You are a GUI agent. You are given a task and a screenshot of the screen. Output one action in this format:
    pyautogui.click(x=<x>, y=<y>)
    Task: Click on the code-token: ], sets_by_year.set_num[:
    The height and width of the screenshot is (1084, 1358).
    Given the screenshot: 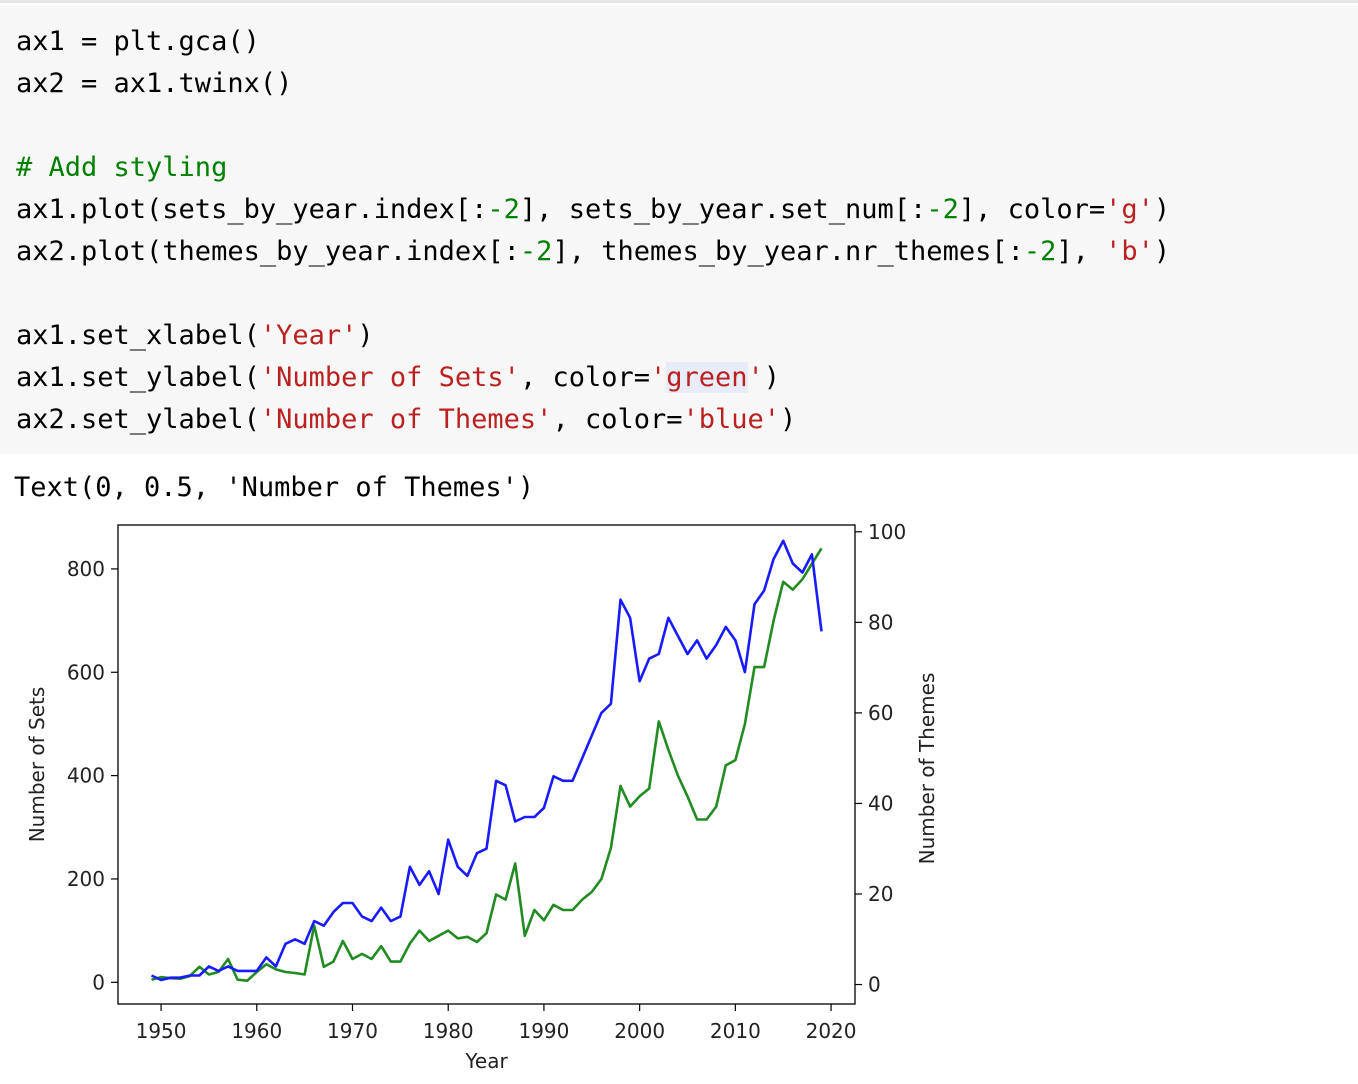 What is the action you would take?
    pyautogui.click(x=723, y=209)
    